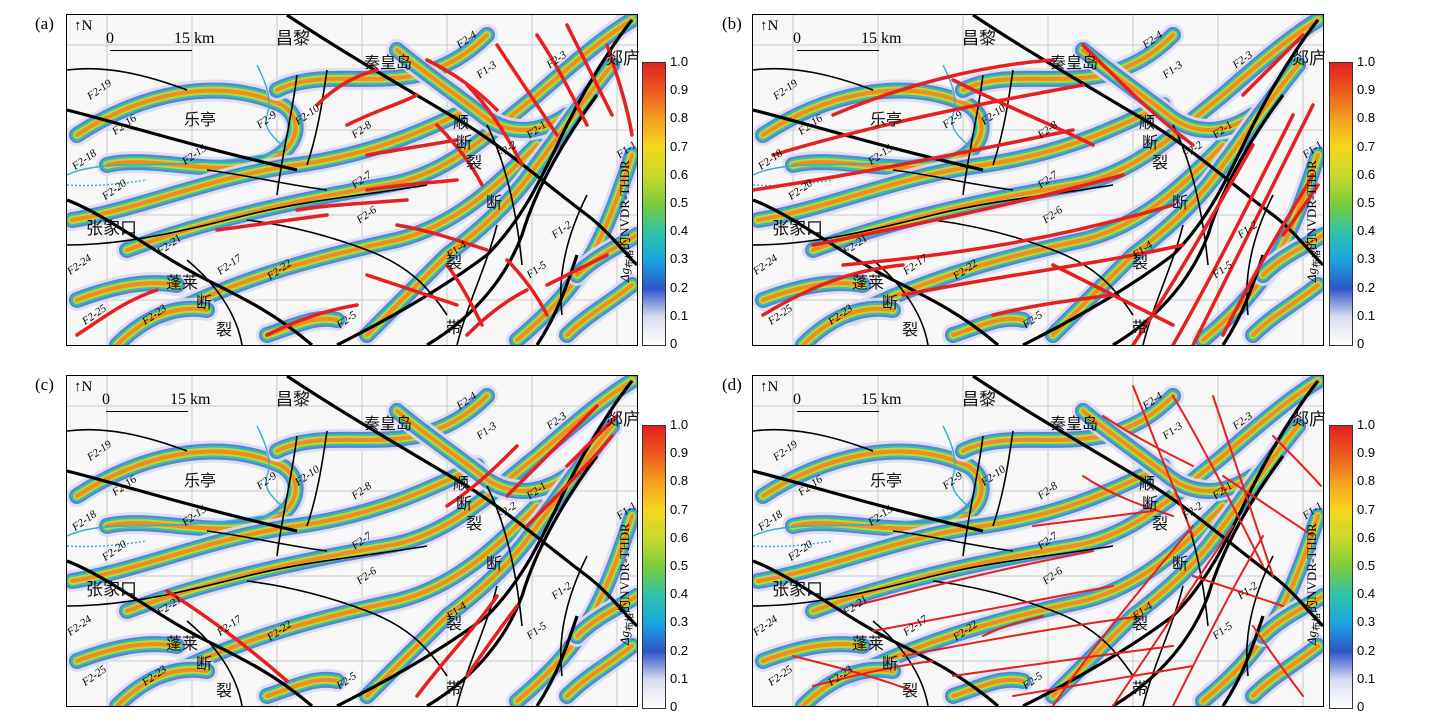 This screenshot has width=1438, height=721. What do you see at coordinates (624, 637) in the screenshot?
I see `colorbar-label-main: Δg` at bounding box center [624, 637].